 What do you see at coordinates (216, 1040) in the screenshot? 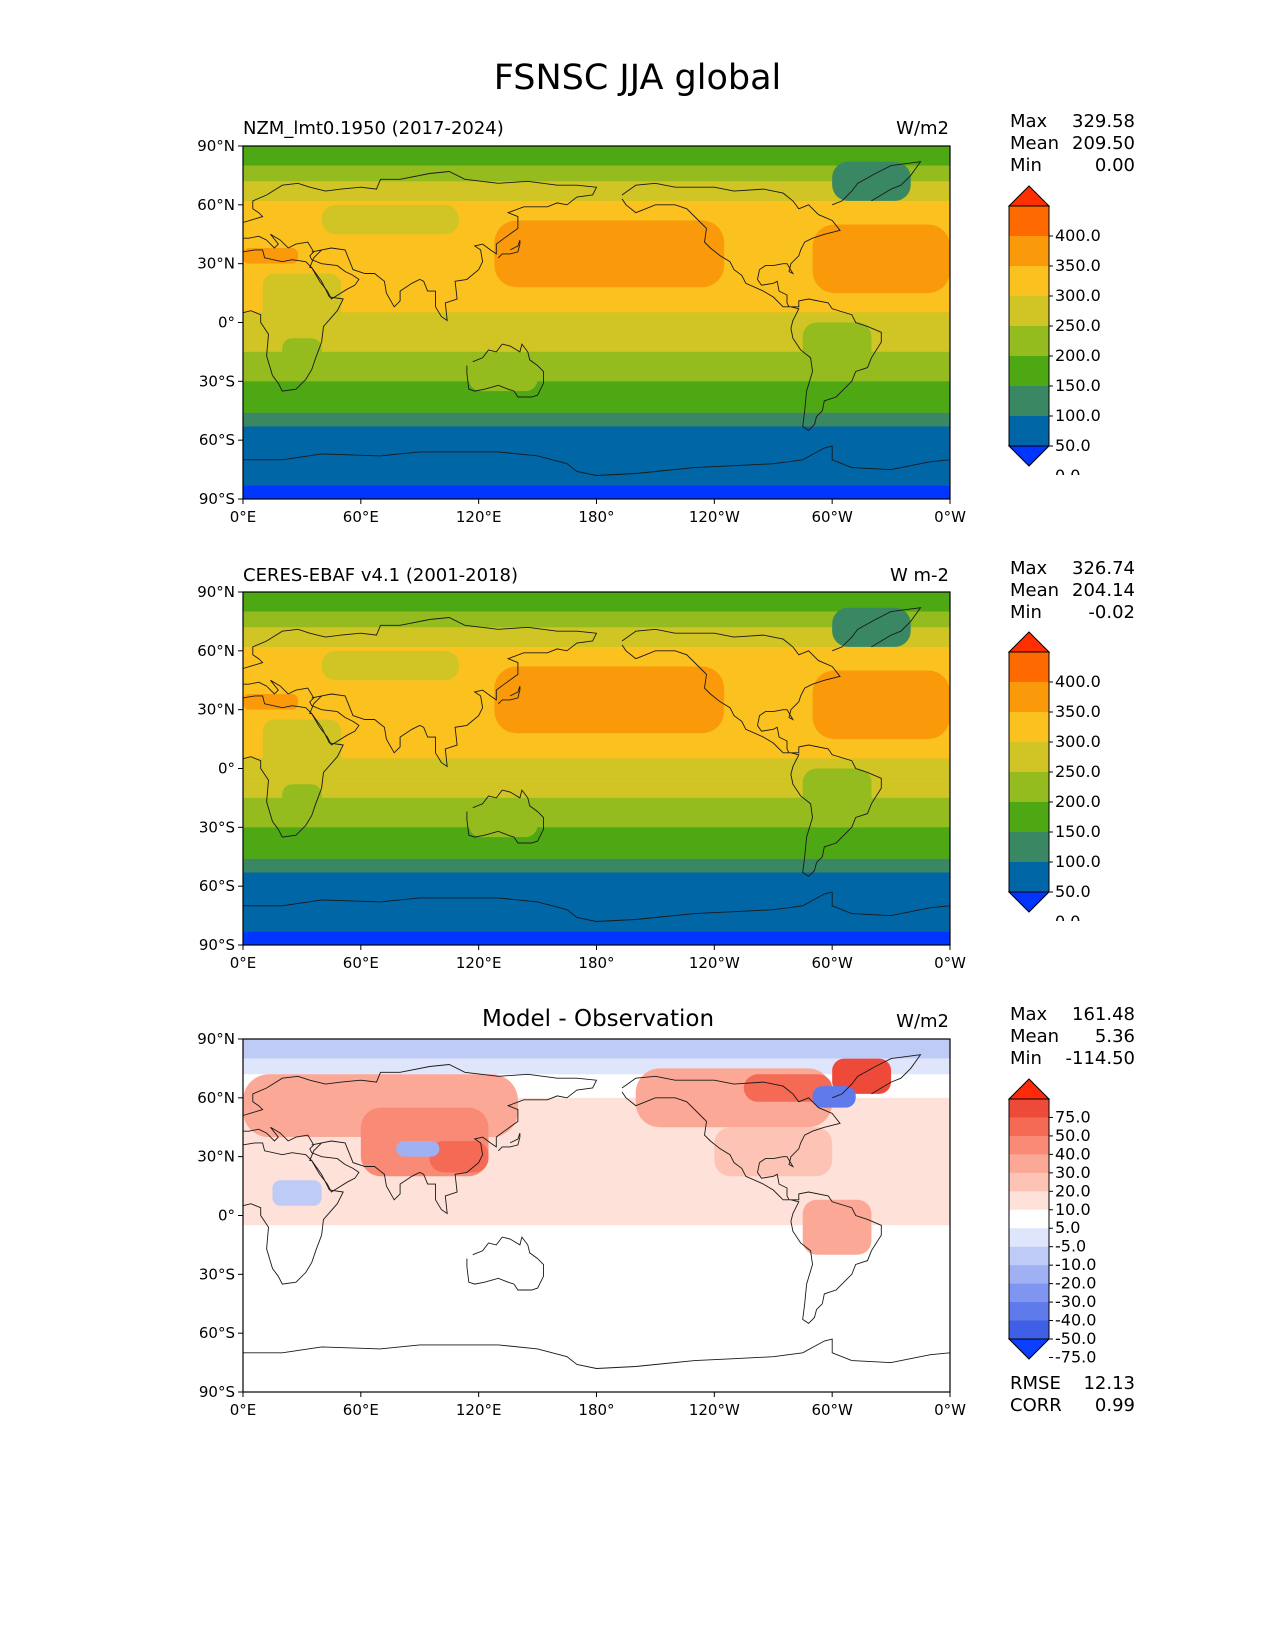
I see `map2-ytick-label-0: 90°N` at bounding box center [216, 1040].